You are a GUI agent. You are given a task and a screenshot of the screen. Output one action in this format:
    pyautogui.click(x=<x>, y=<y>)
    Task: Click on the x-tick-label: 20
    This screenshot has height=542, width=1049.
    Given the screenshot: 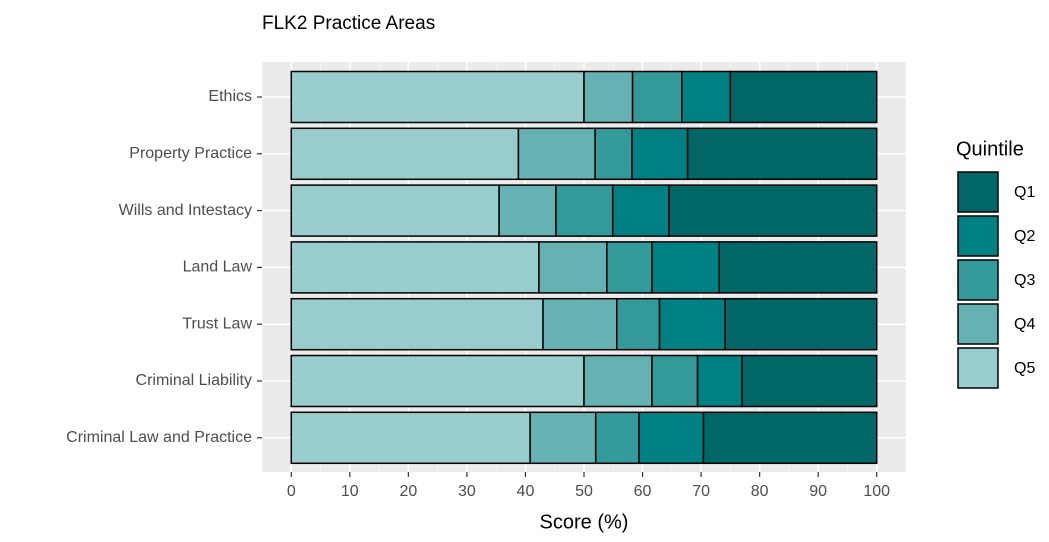 What is the action you would take?
    pyautogui.click(x=408, y=491)
    